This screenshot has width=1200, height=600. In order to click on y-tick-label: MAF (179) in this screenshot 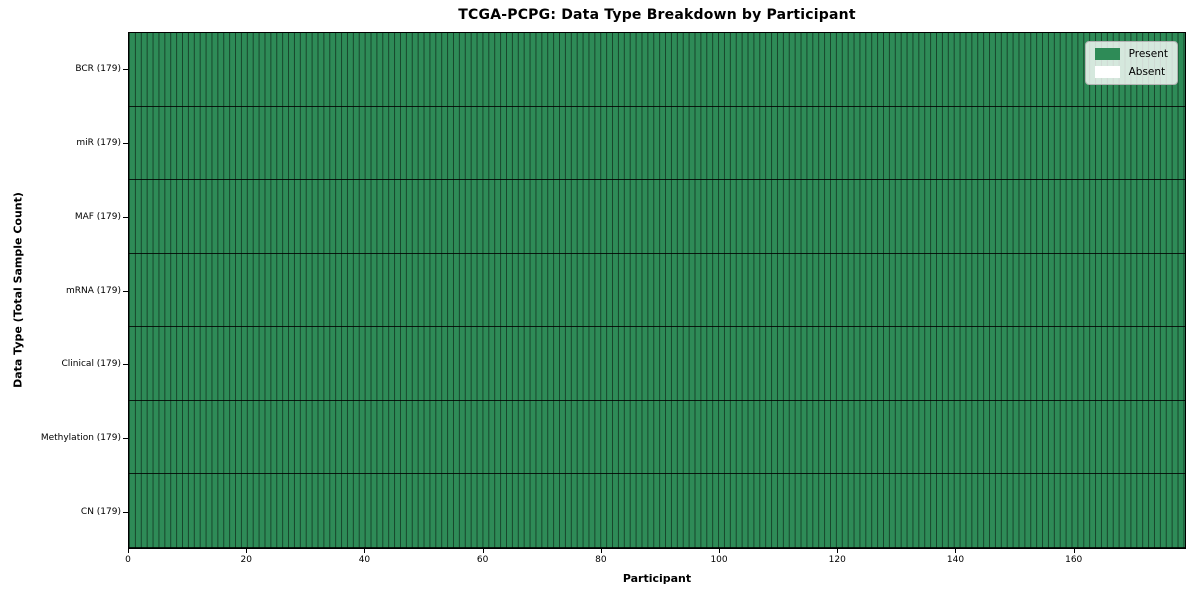, I will do `click(97, 216)`.